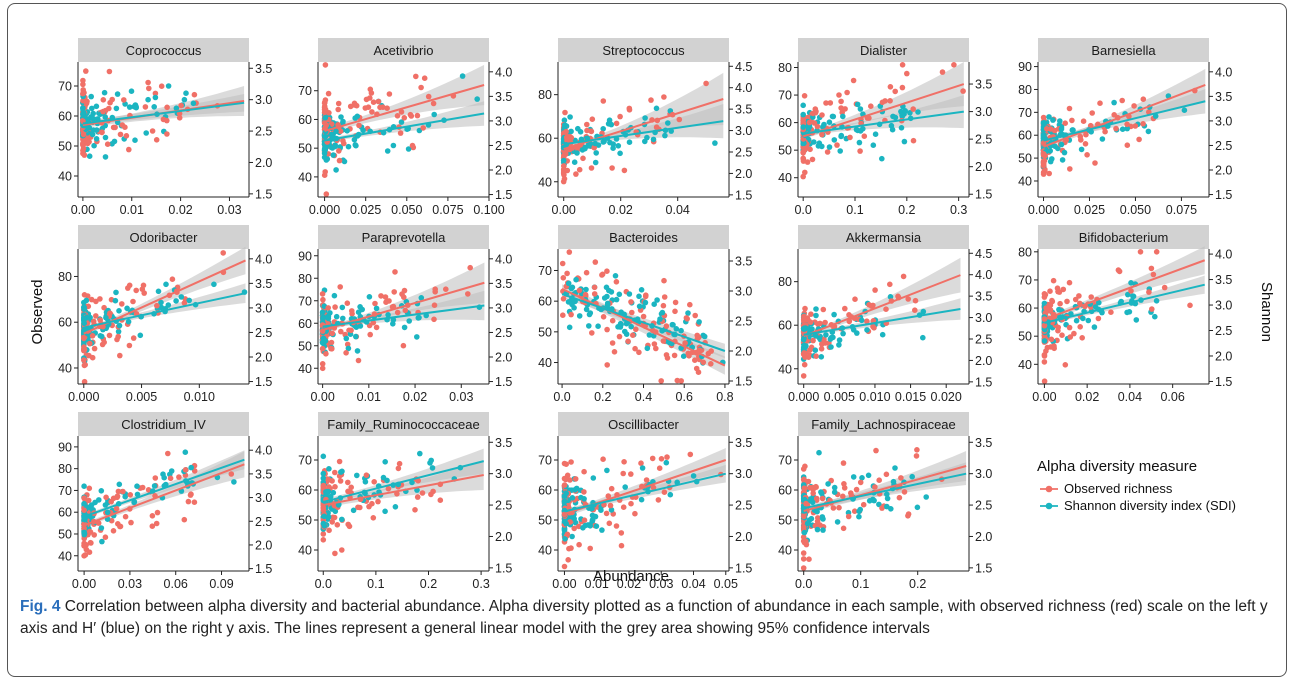 The image size is (1290, 681). Describe the element at coordinates (743, 88) in the screenshot. I see `right-y-tick-label: 4.0` at that location.